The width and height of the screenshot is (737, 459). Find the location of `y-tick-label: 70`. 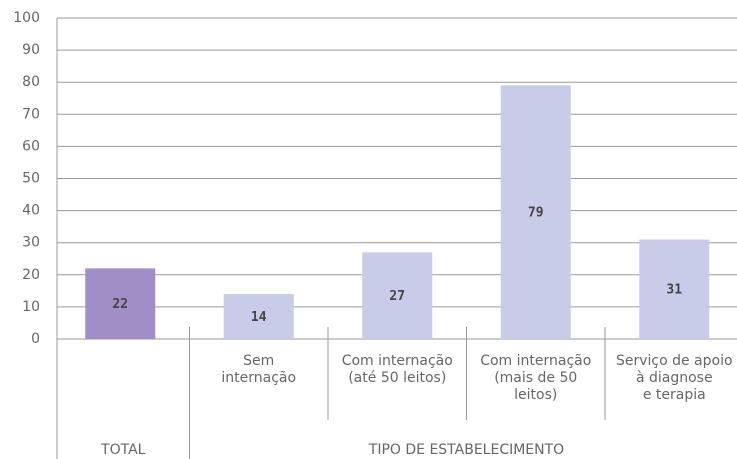

y-tick-label: 70 is located at coordinates (31, 114).